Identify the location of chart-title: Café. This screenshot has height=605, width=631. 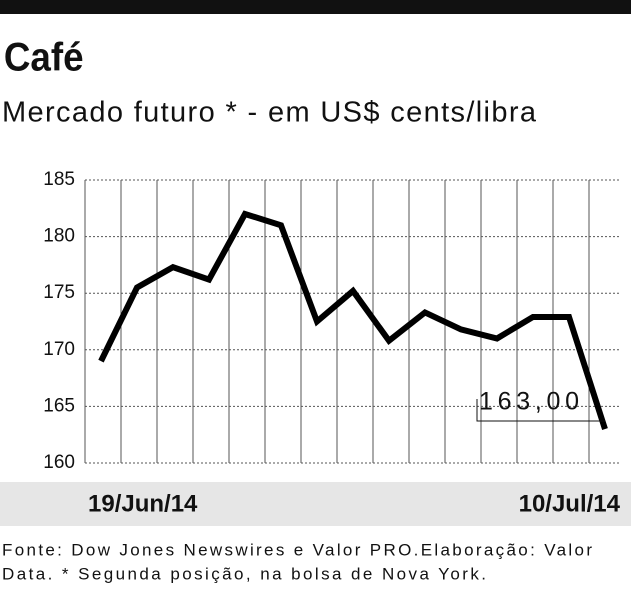
(44, 57).